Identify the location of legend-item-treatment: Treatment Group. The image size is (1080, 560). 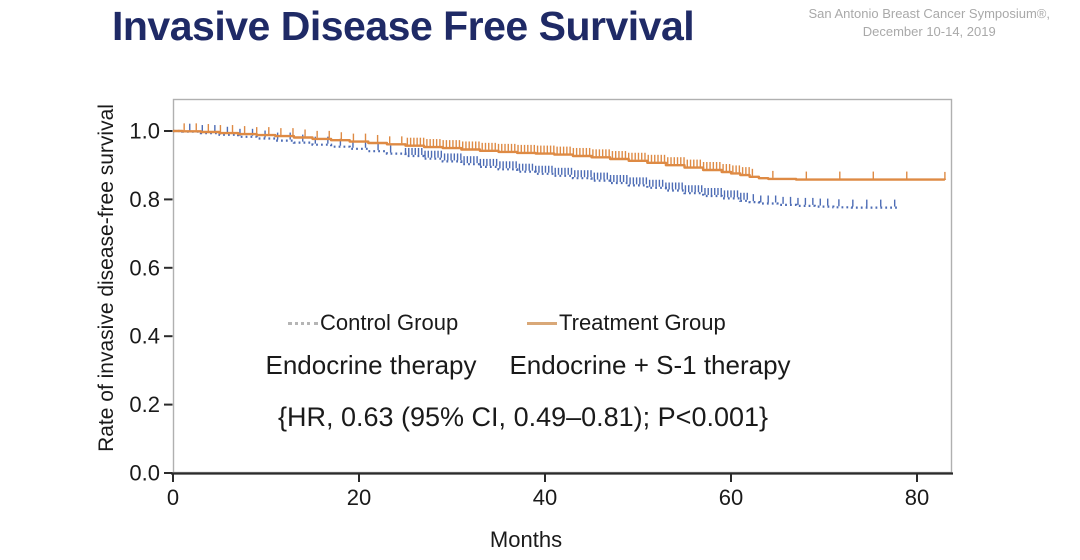
(626, 322).